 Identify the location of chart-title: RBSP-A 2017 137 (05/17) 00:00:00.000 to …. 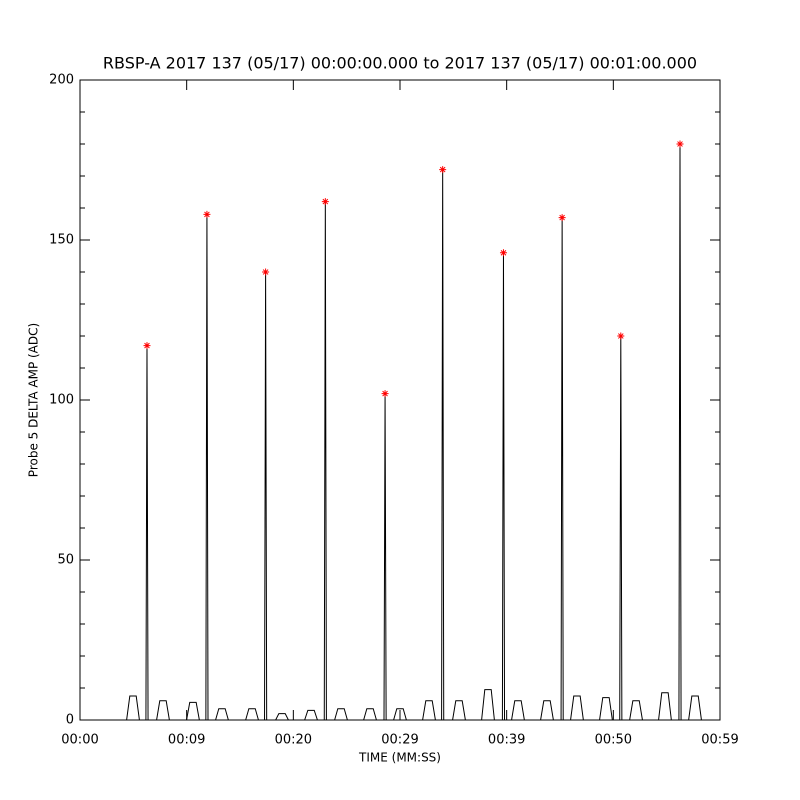
(400, 63).